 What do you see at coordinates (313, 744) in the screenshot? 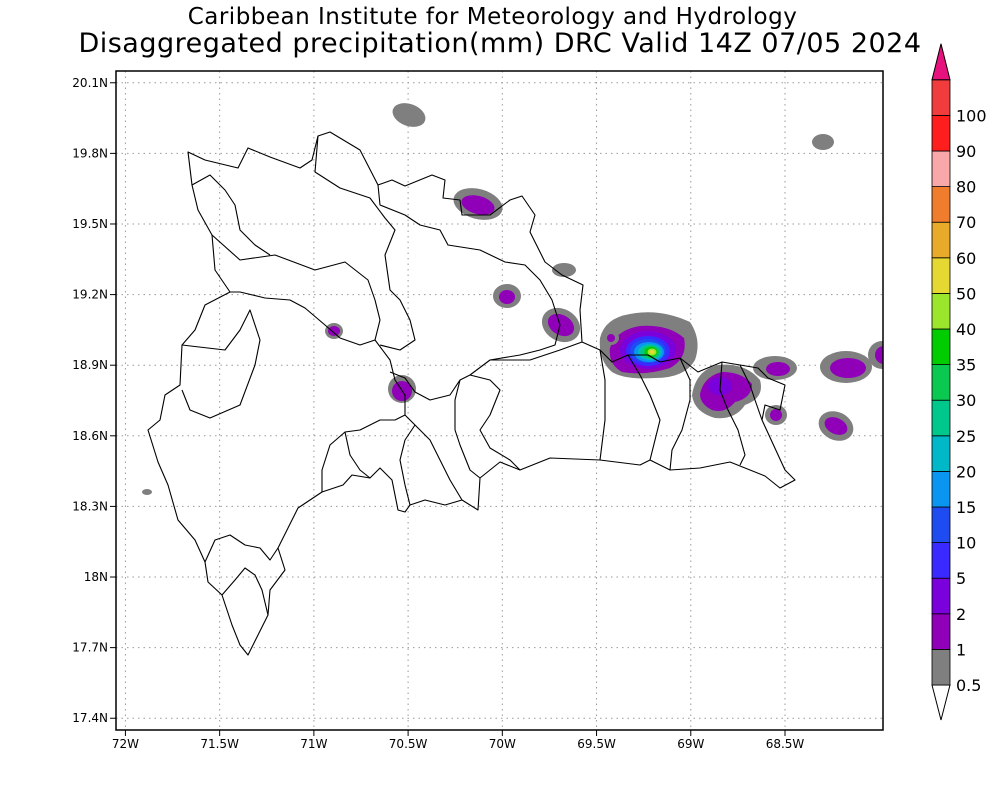
I see `lon-tick-label: 71W` at bounding box center [313, 744].